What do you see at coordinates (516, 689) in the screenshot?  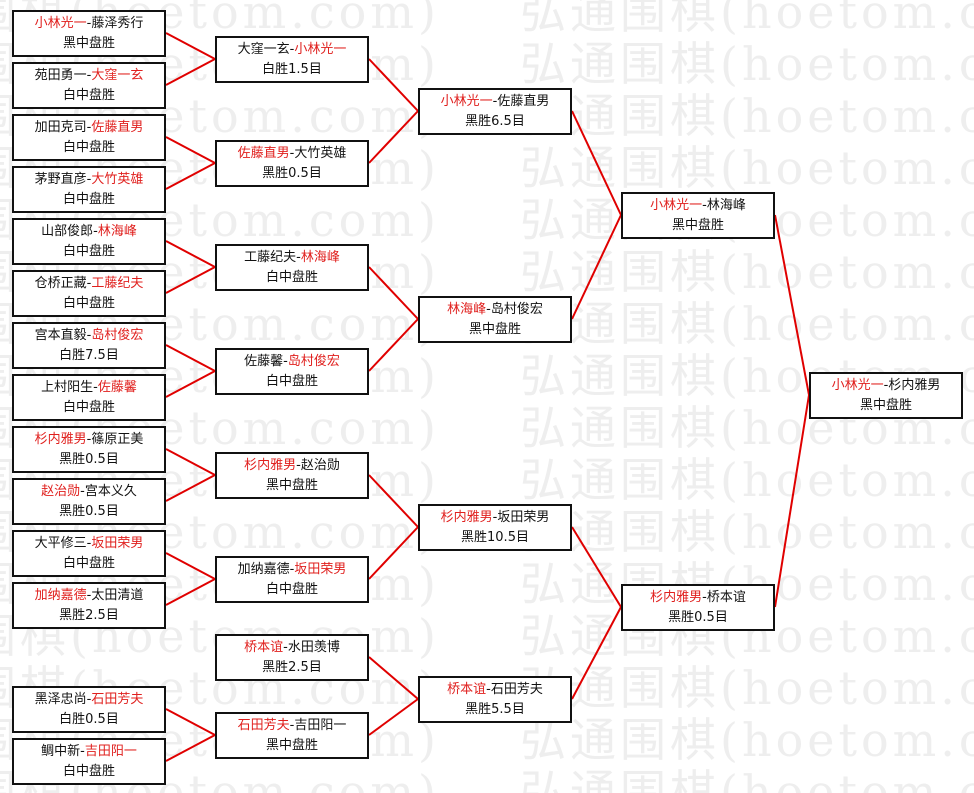 I see `player-b: 石田芳夫` at bounding box center [516, 689].